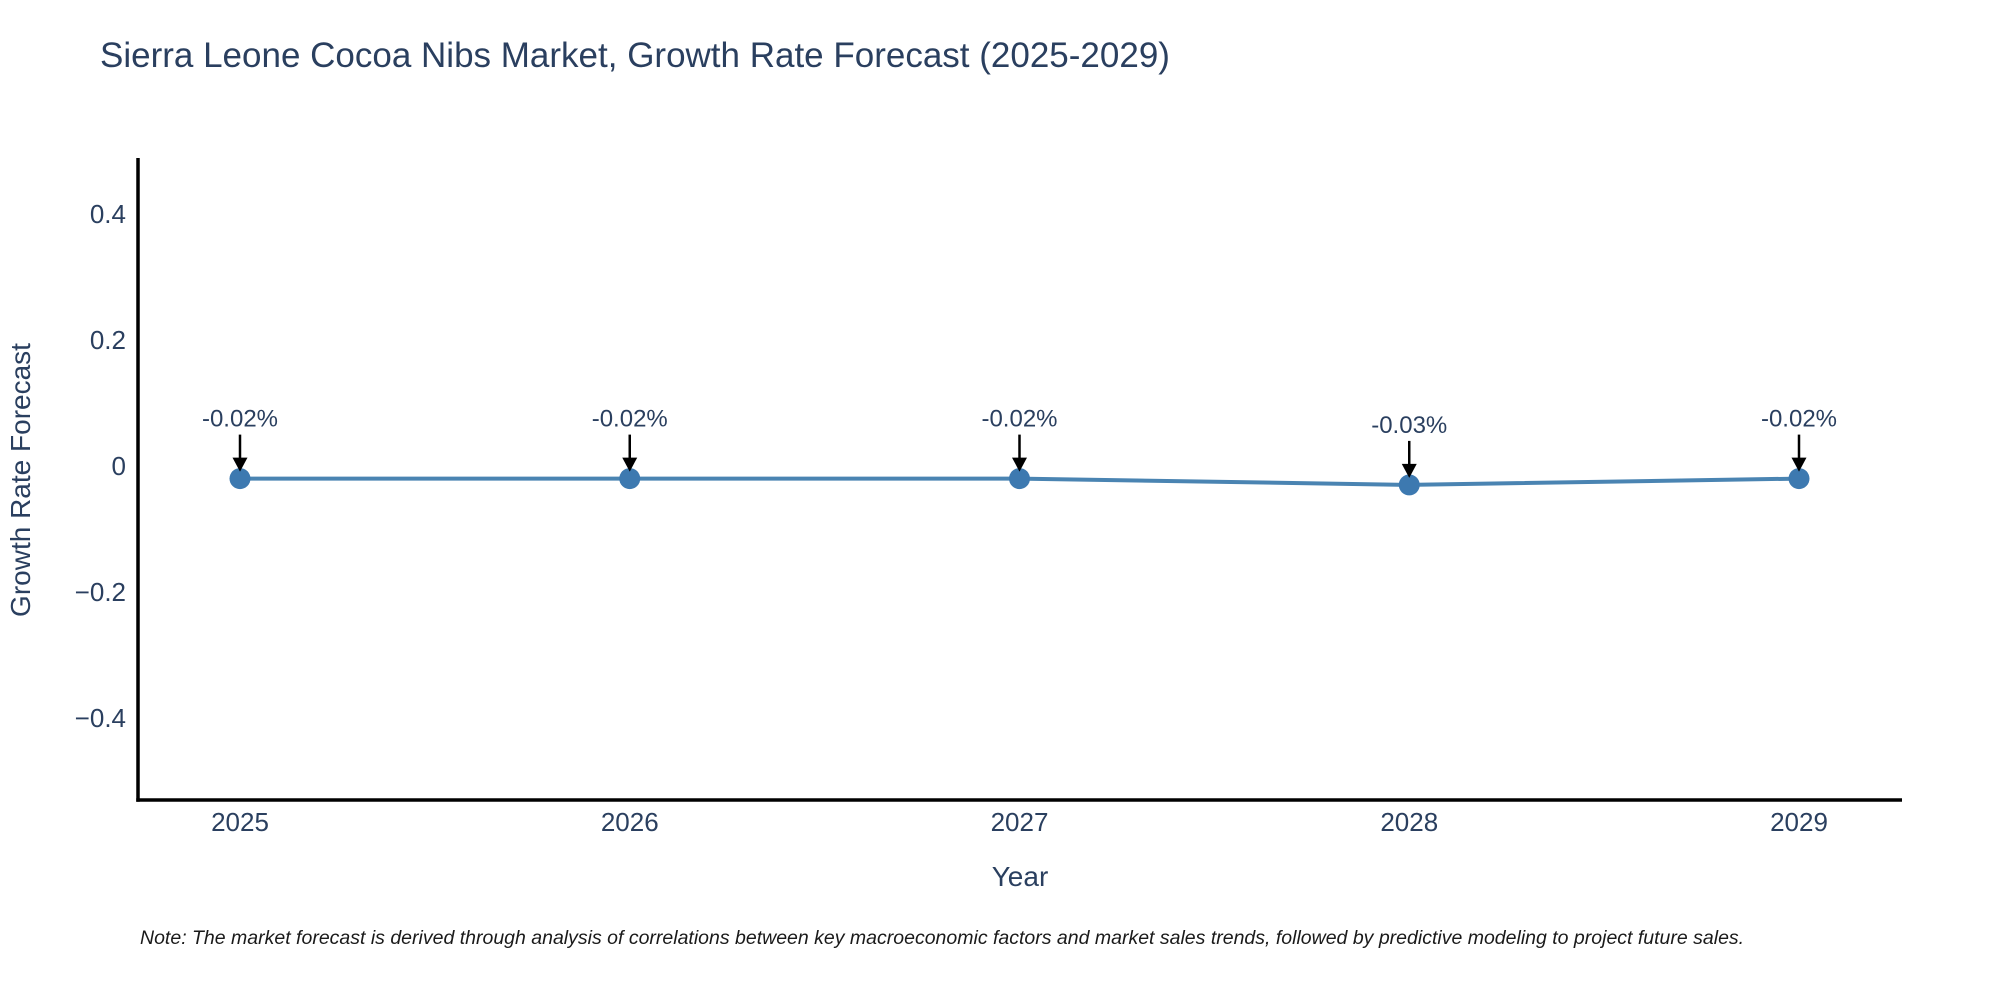 This screenshot has width=2000, height=1000. Describe the element at coordinates (240, 822) in the screenshot. I see `x-tick-label: 2025` at that location.